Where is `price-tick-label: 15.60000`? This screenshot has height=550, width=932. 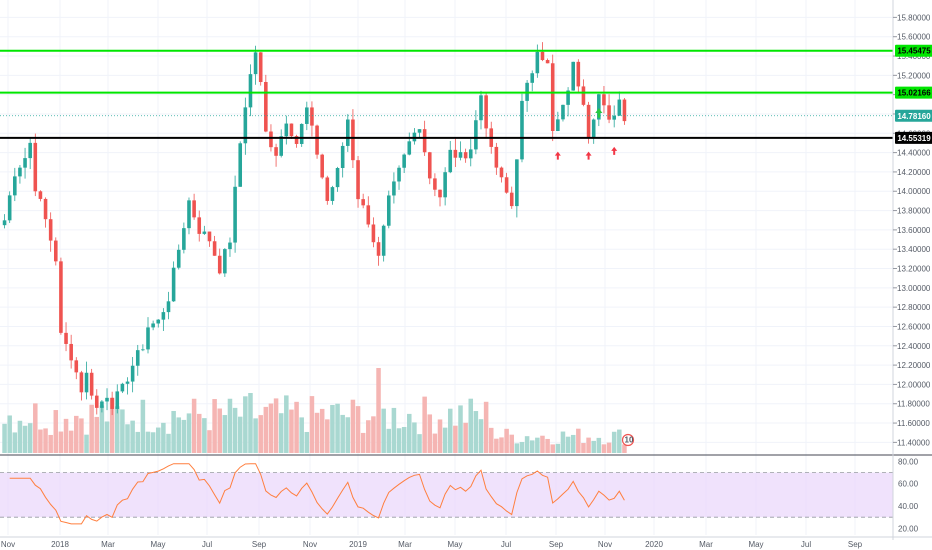
price-tick-label: 15.60000 is located at coordinates (914, 37).